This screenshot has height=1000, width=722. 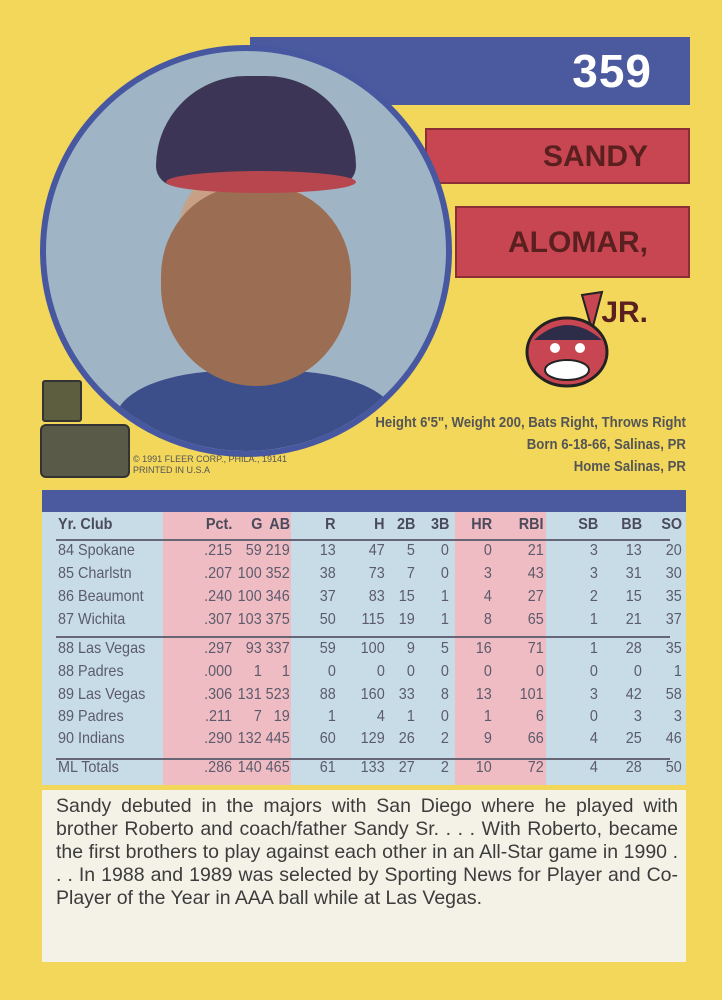 I want to click on stat-cell: .000, so click(x=217, y=671).